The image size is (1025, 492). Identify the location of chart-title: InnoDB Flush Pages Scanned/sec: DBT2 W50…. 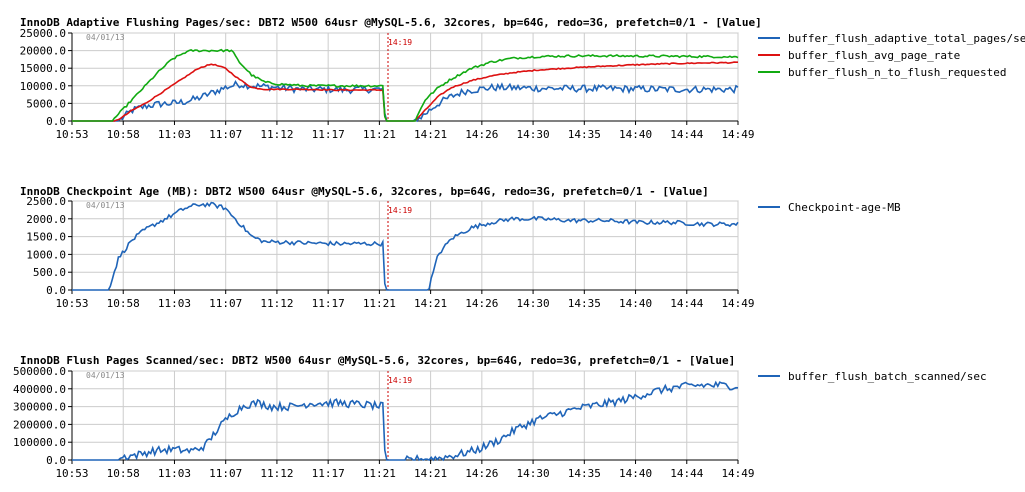
(377, 360).